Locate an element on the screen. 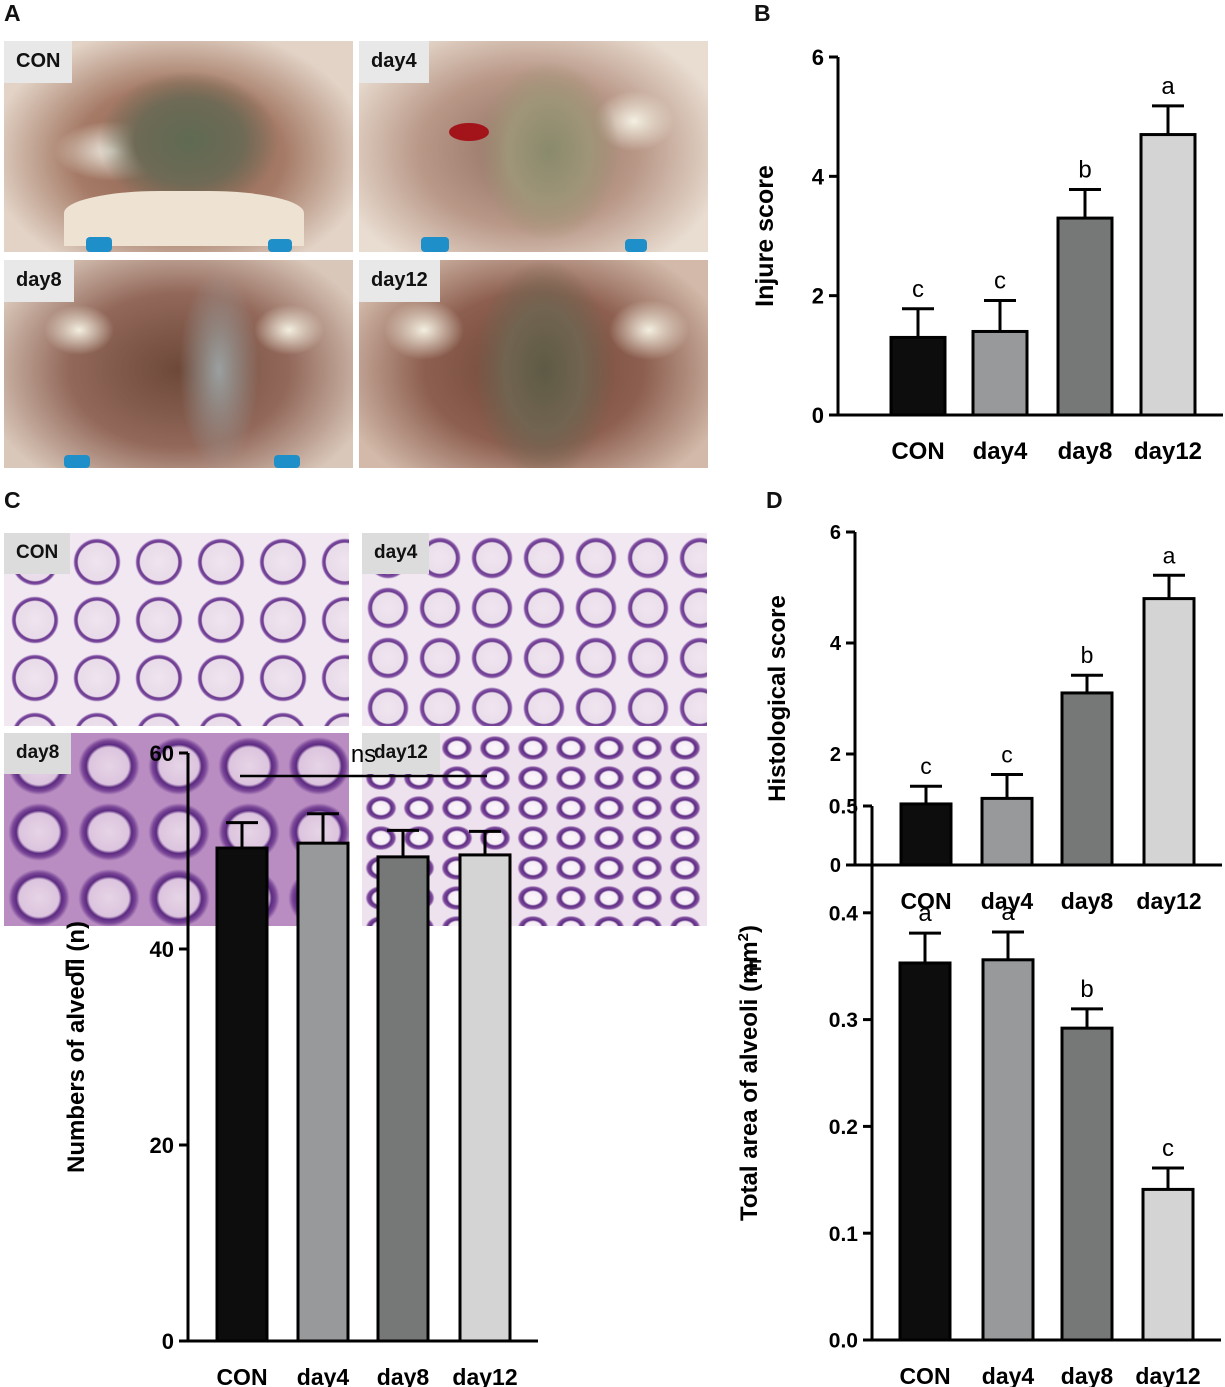  panel-letter-c: C is located at coordinates (12, 500).